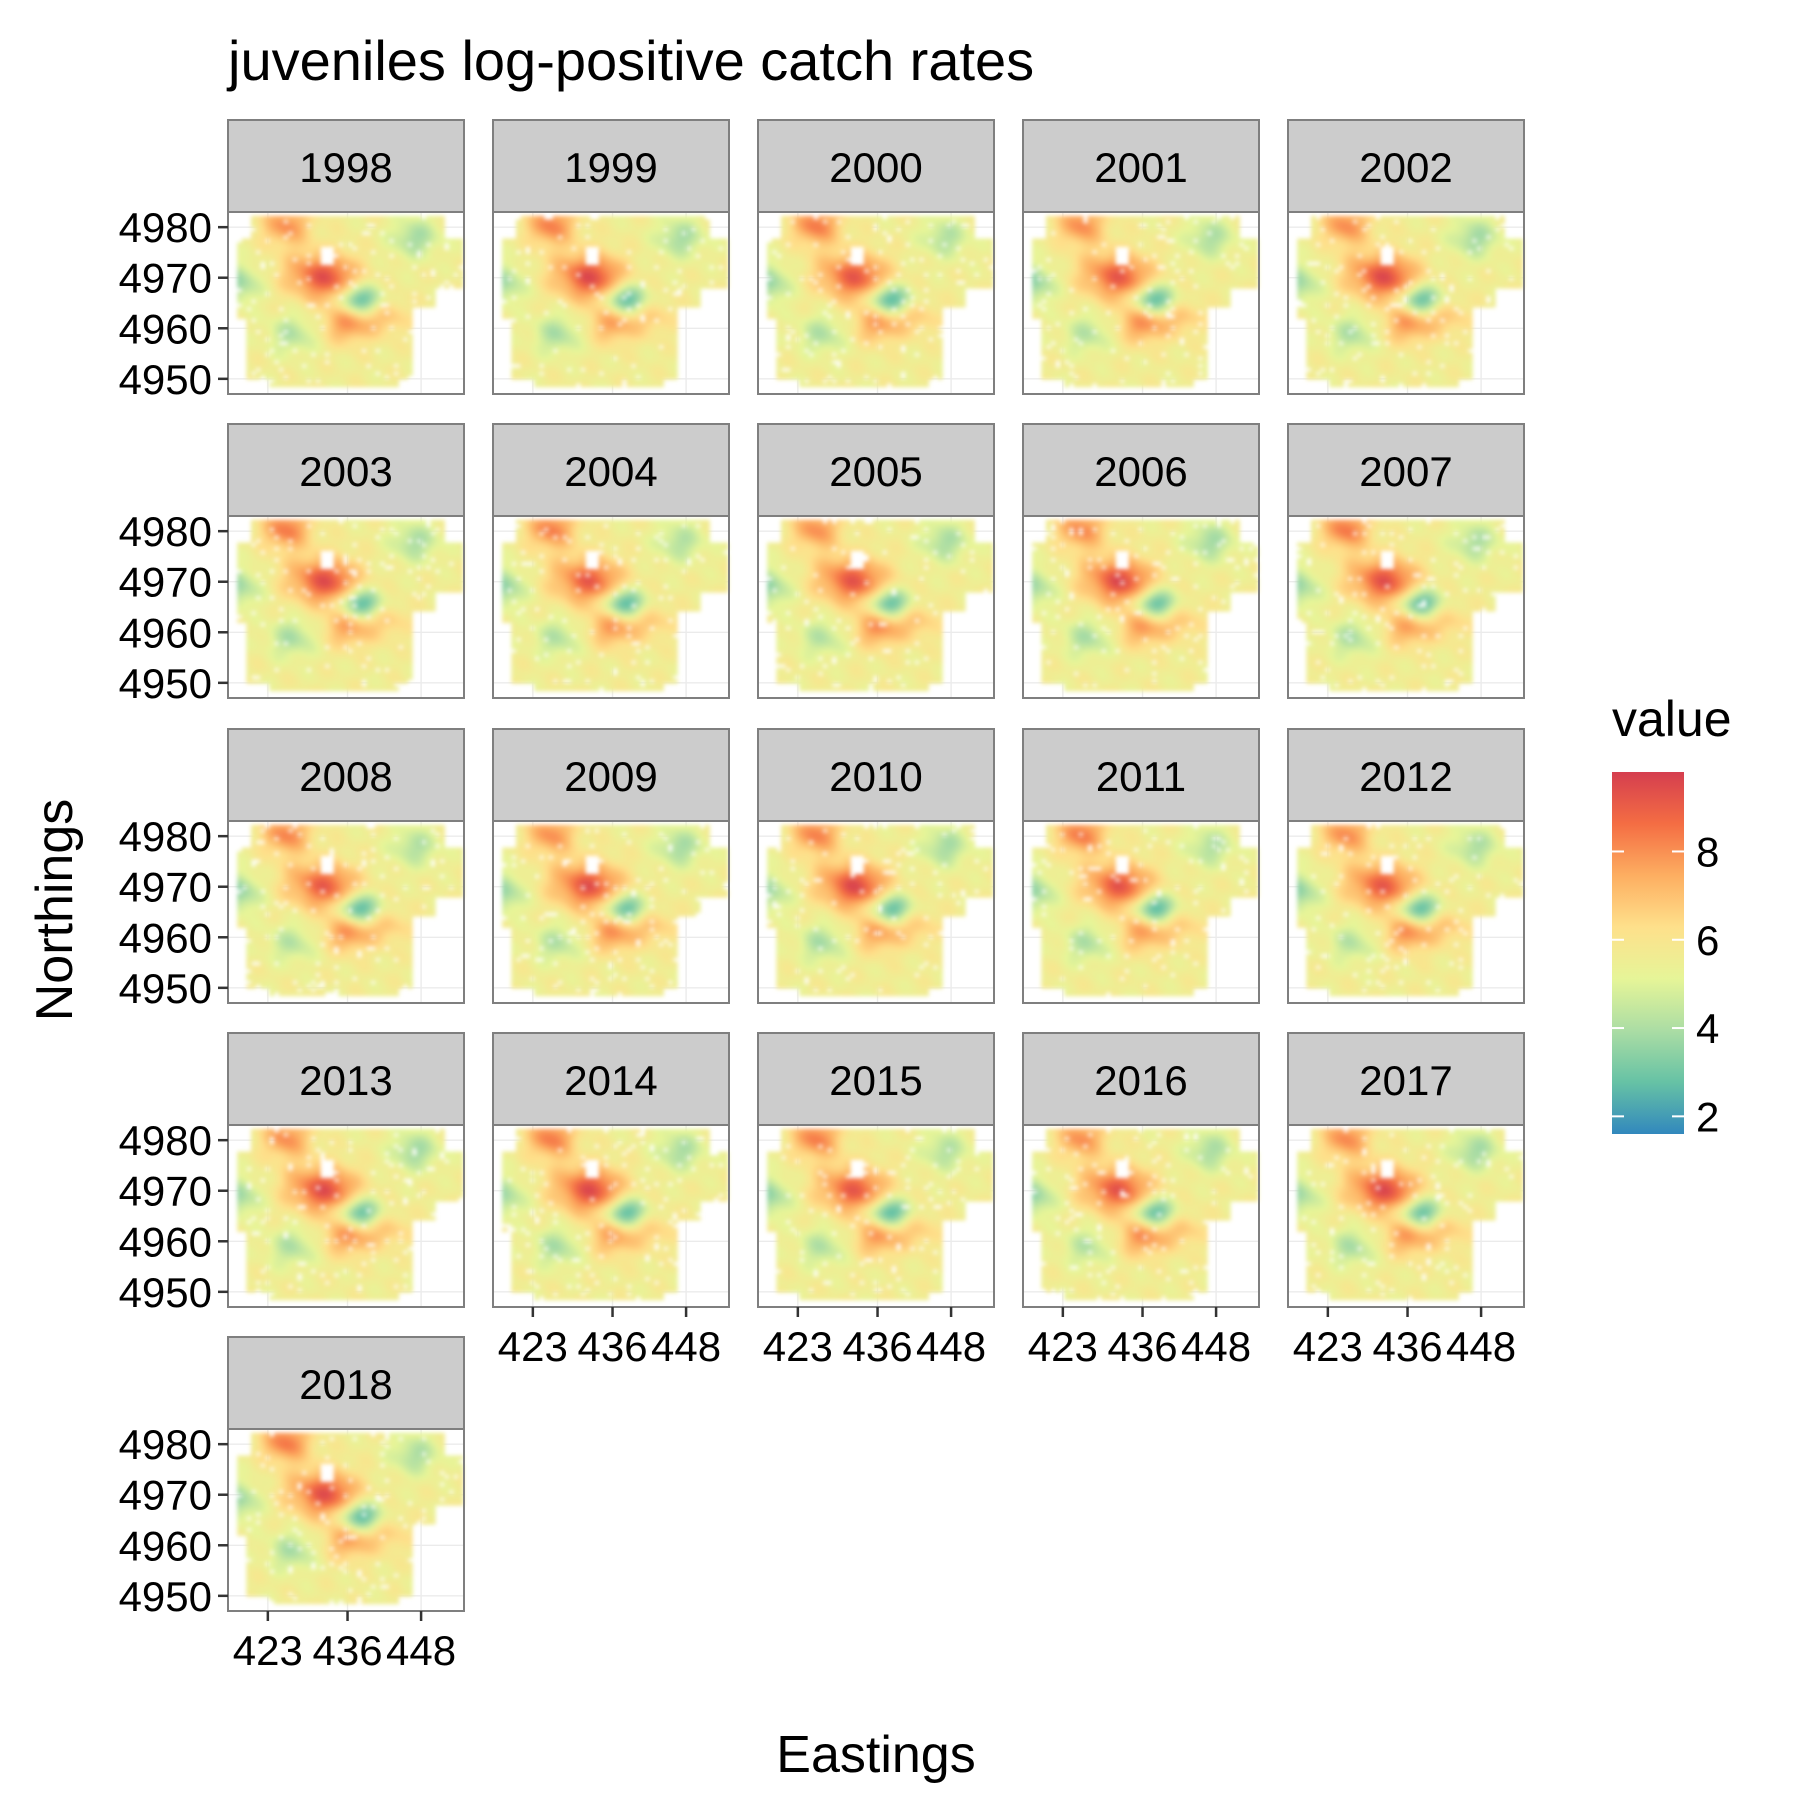 The image size is (1800, 1800). I want to click on facet-label: 2015, so click(875, 1080).